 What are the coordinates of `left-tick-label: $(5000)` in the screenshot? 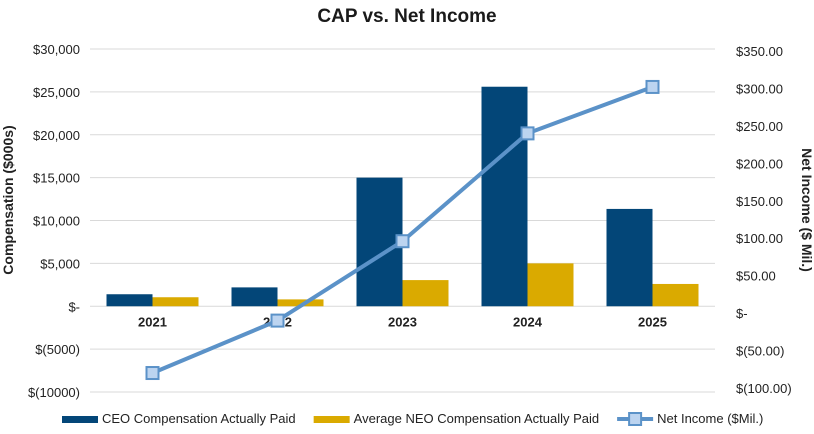 It's located at (57, 349).